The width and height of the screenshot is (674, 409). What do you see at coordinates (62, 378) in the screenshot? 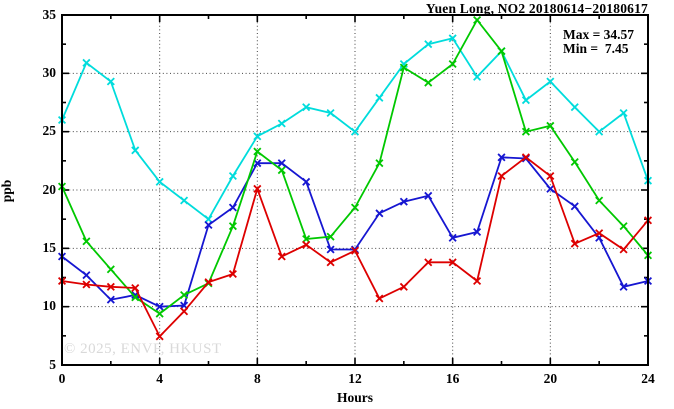
I see `x-tick-label: 0` at bounding box center [62, 378].